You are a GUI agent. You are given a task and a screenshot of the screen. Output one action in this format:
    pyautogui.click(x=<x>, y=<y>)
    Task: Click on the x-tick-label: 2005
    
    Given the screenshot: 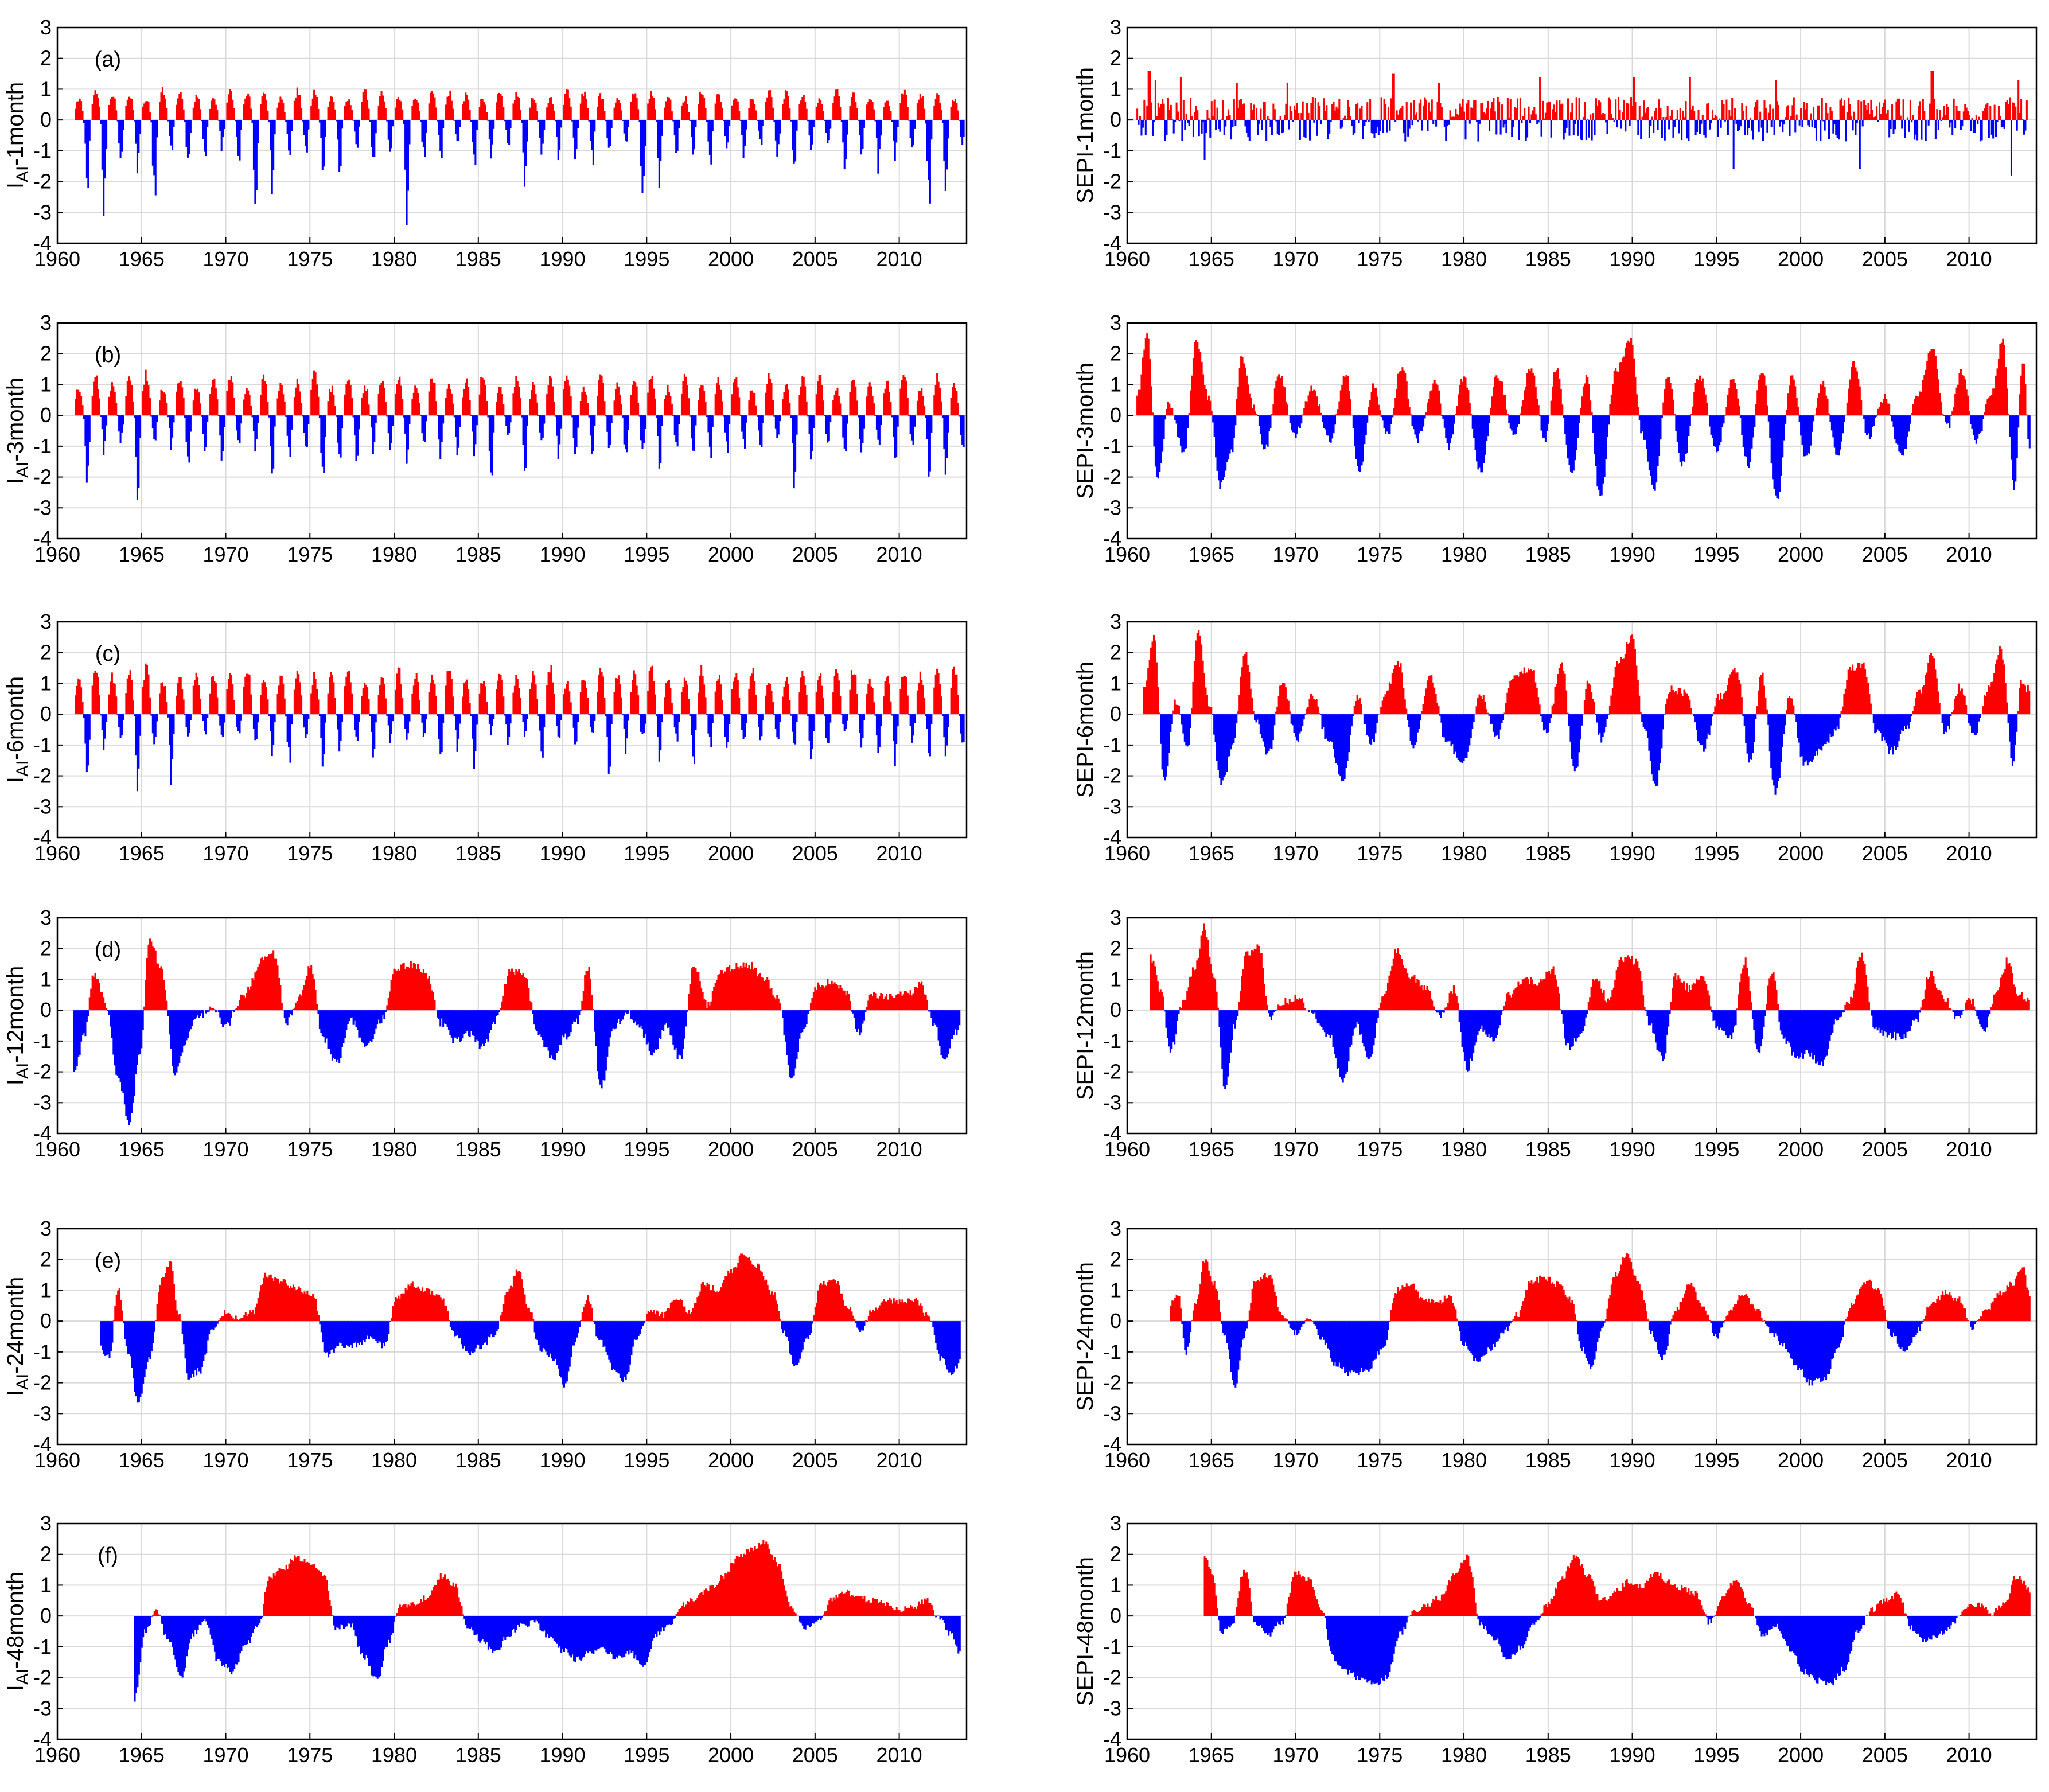 What is the action you would take?
    pyautogui.click(x=815, y=259)
    